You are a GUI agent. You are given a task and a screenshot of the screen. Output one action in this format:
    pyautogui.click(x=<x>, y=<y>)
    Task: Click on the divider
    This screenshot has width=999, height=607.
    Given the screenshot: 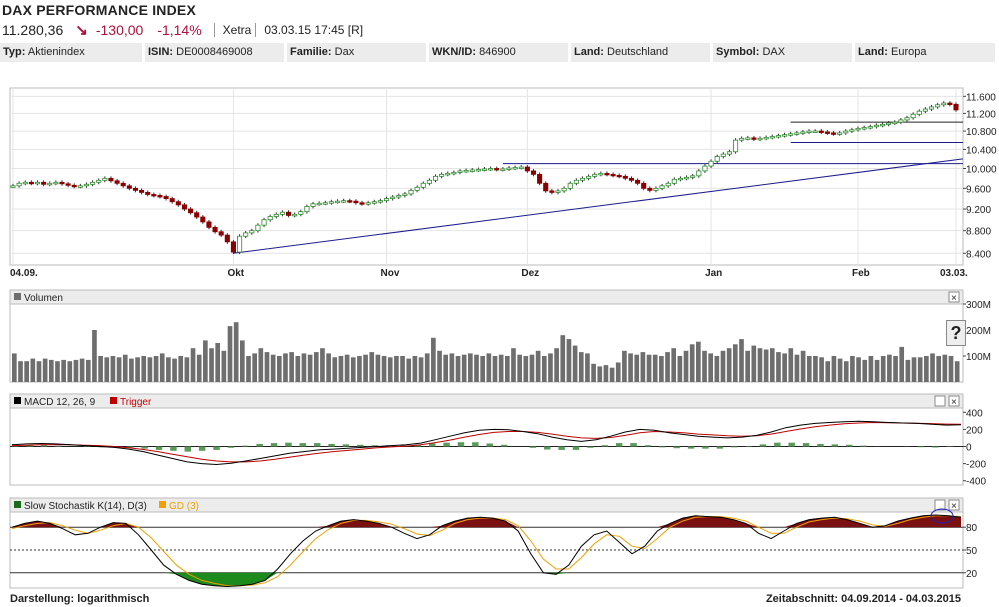 What is the action you would take?
    pyautogui.click(x=256, y=30)
    